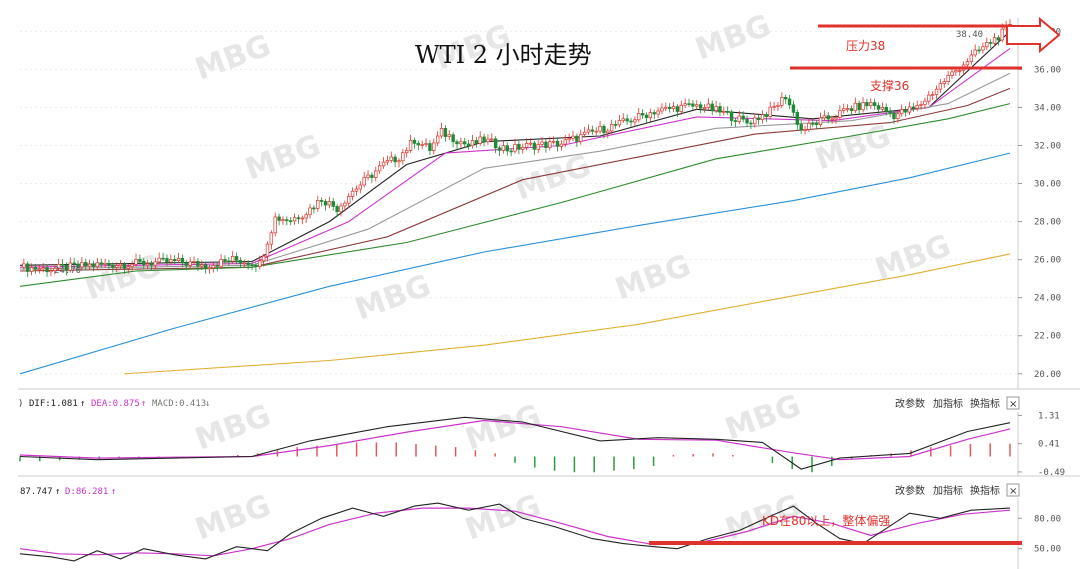 Image resolution: width=1080 pixels, height=569 pixels. What do you see at coordinates (985, 490) in the screenshot?
I see `kd-switch-indicator-button: 换指标` at bounding box center [985, 490].